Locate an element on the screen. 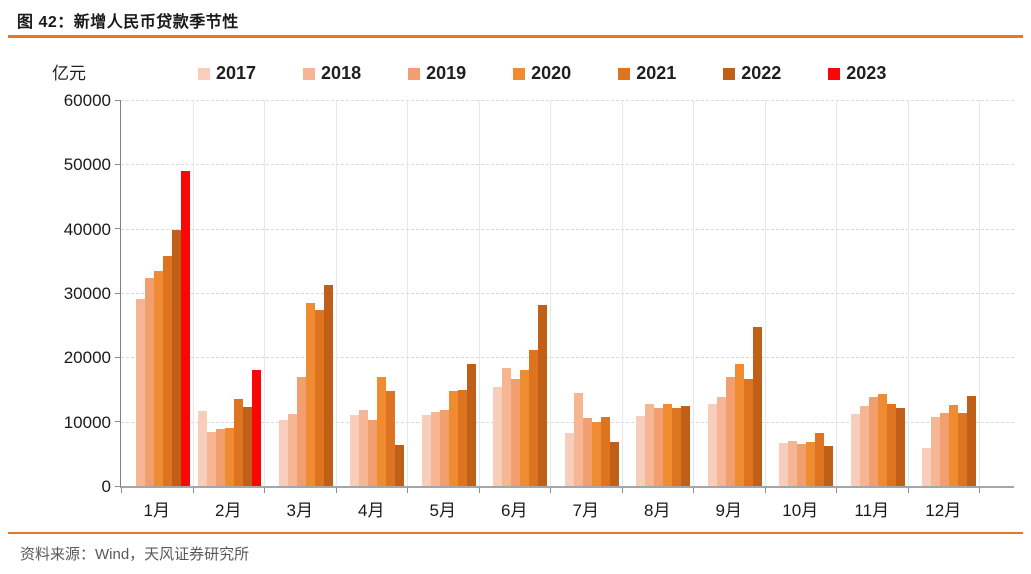 This screenshot has height=574, width=1031. bar-2019-4月 is located at coordinates (372, 453).